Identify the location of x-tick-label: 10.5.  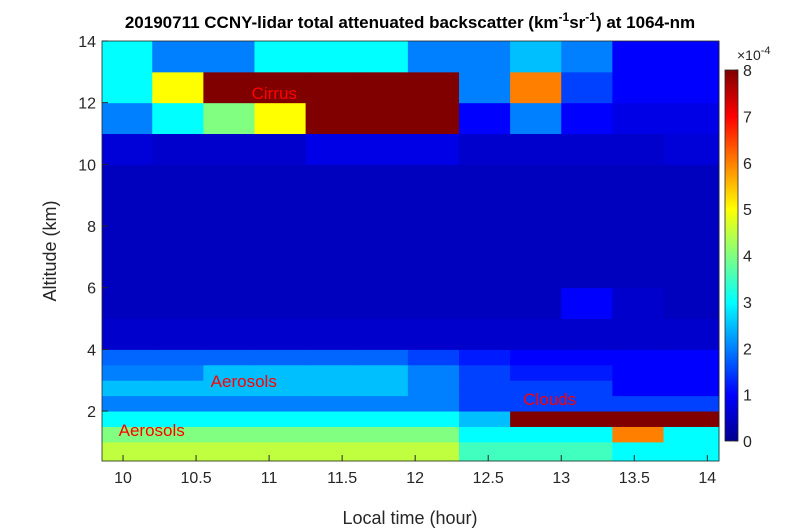
(195, 478).